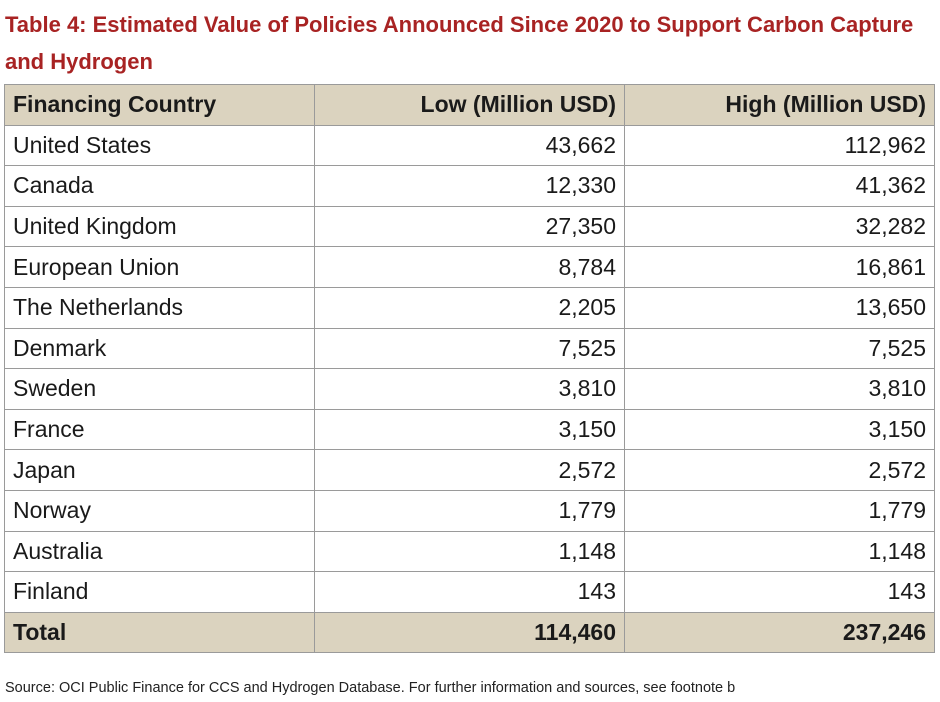 The width and height of the screenshot is (940, 702). I want to click on table-row: Australia 1,148 1,148, so click(469, 551).